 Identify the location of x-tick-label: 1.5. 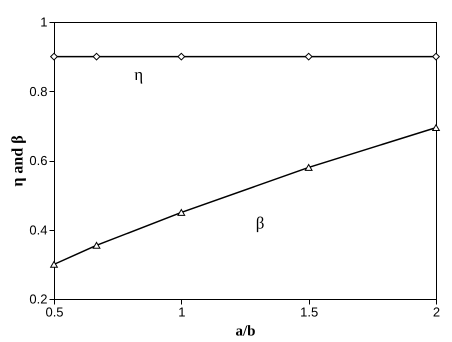
(309, 312).